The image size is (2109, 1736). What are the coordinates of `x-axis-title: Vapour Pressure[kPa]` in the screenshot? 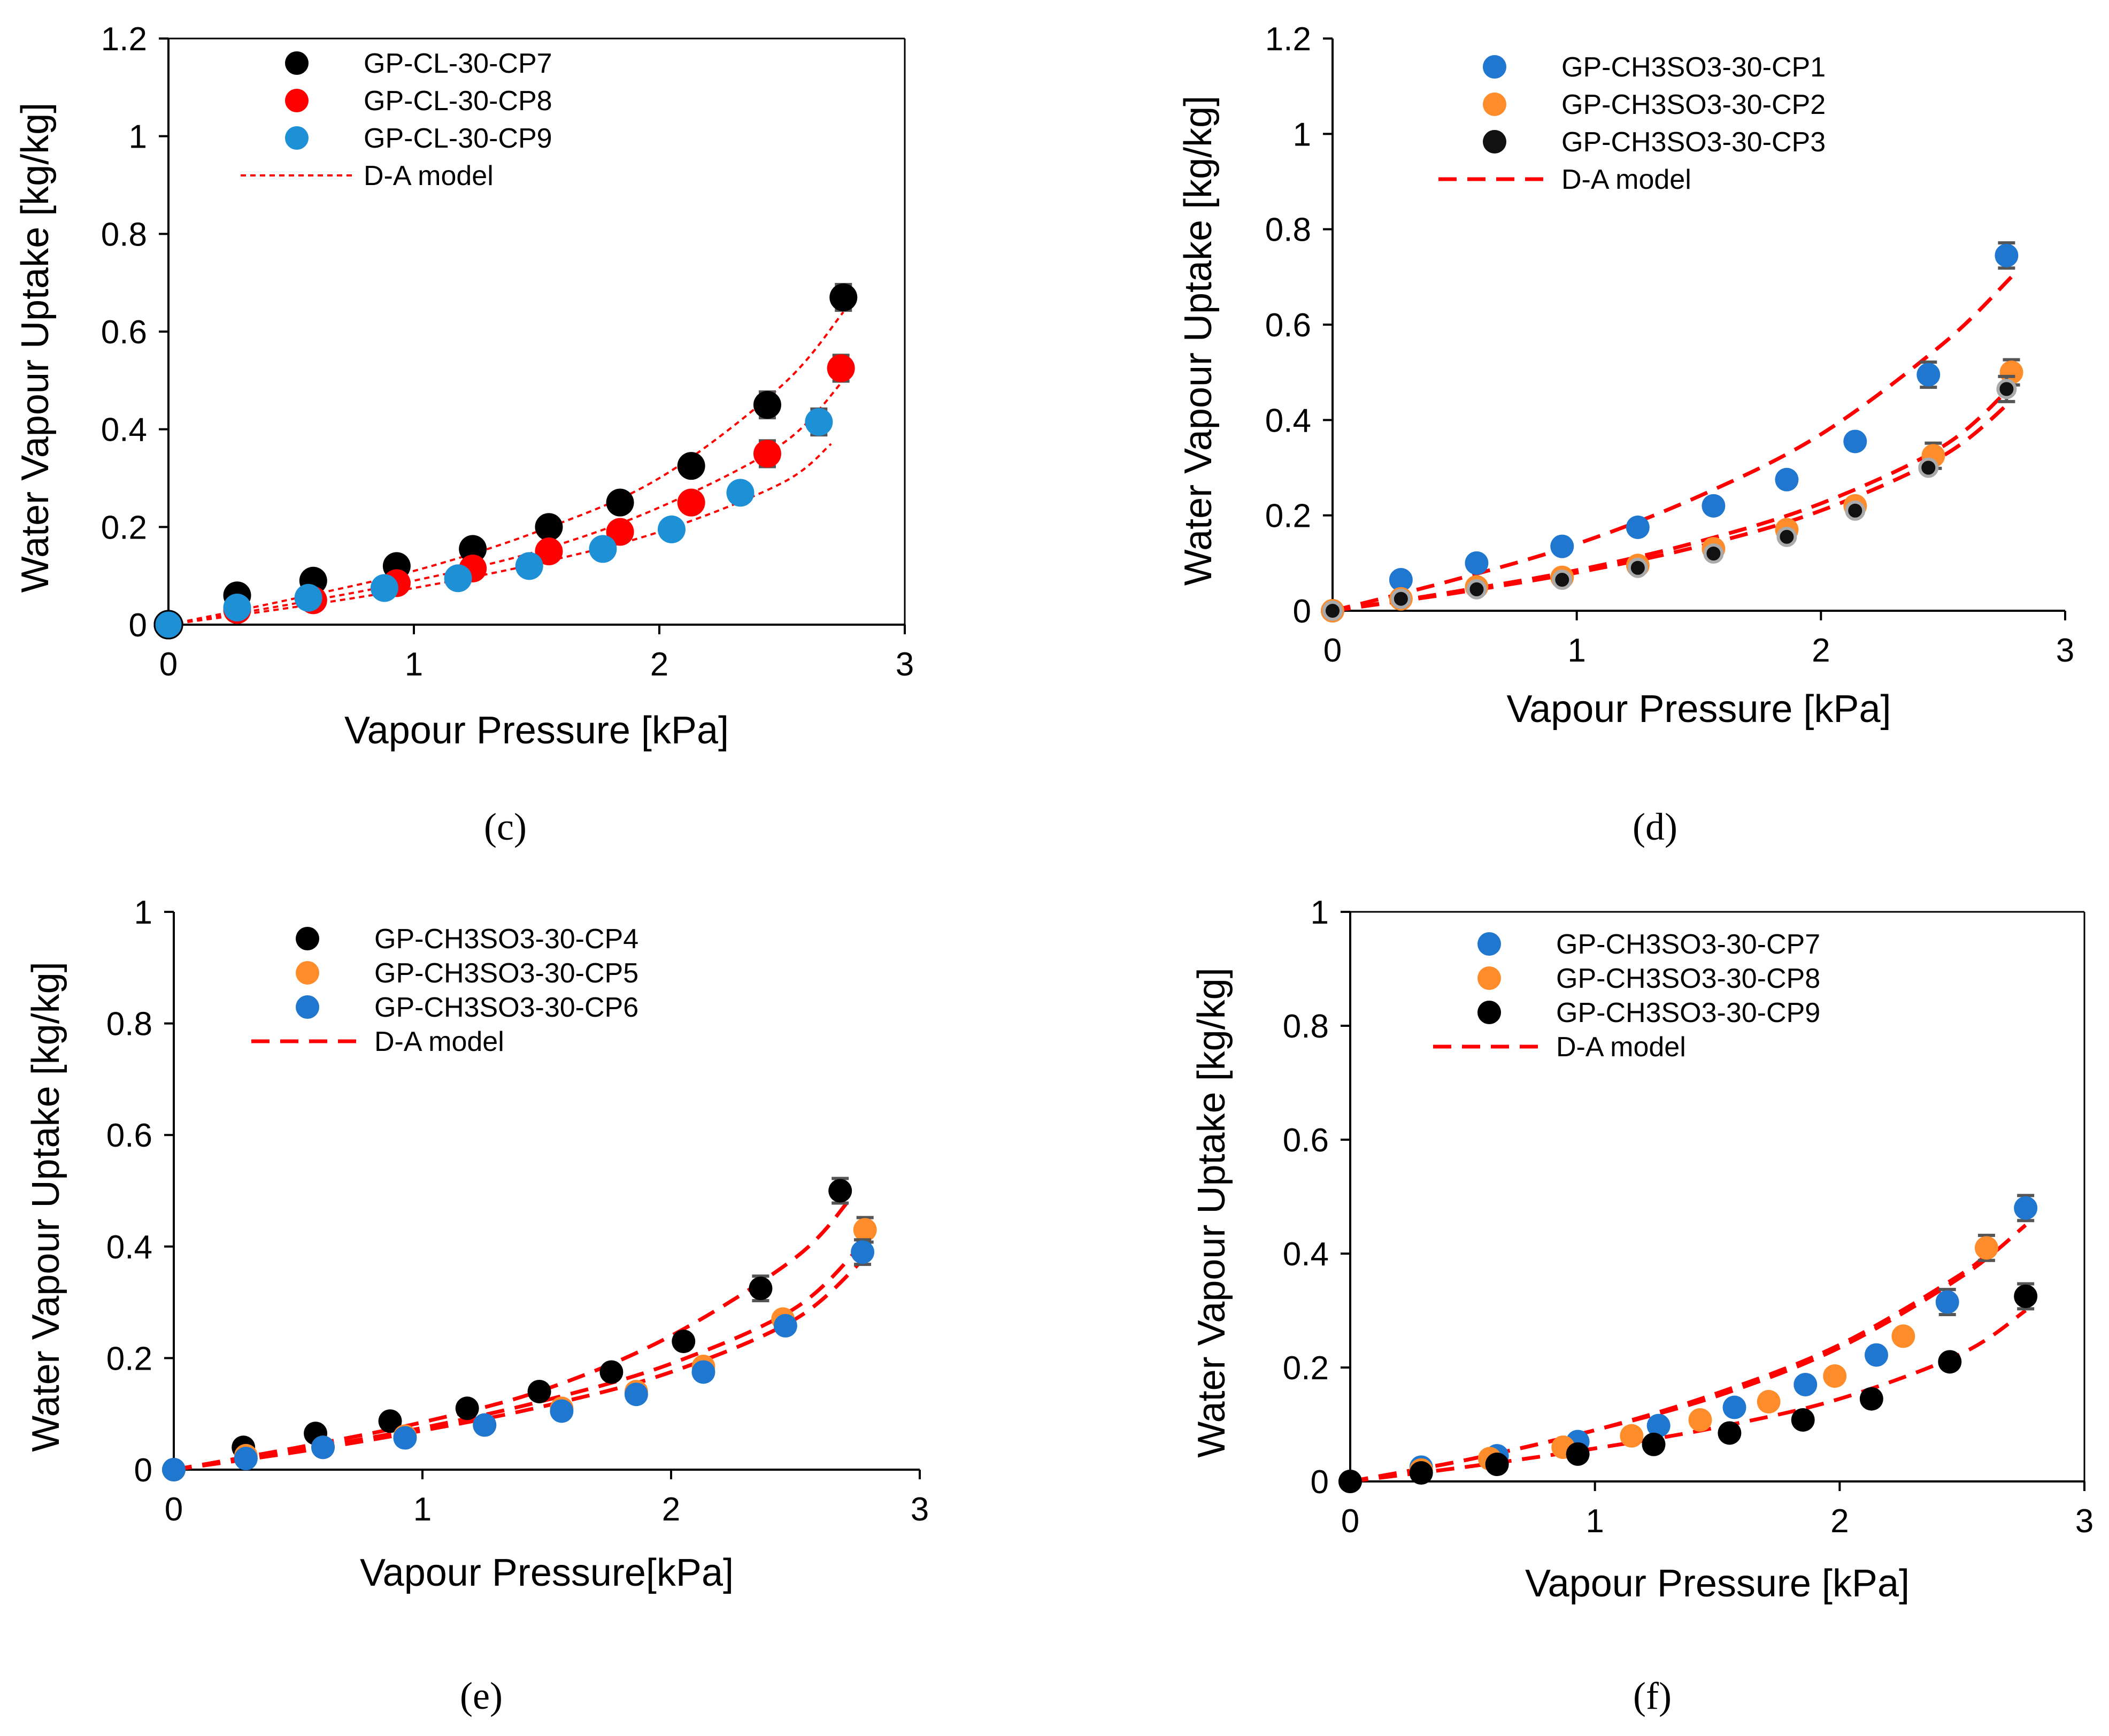 It's located at (547, 1572).